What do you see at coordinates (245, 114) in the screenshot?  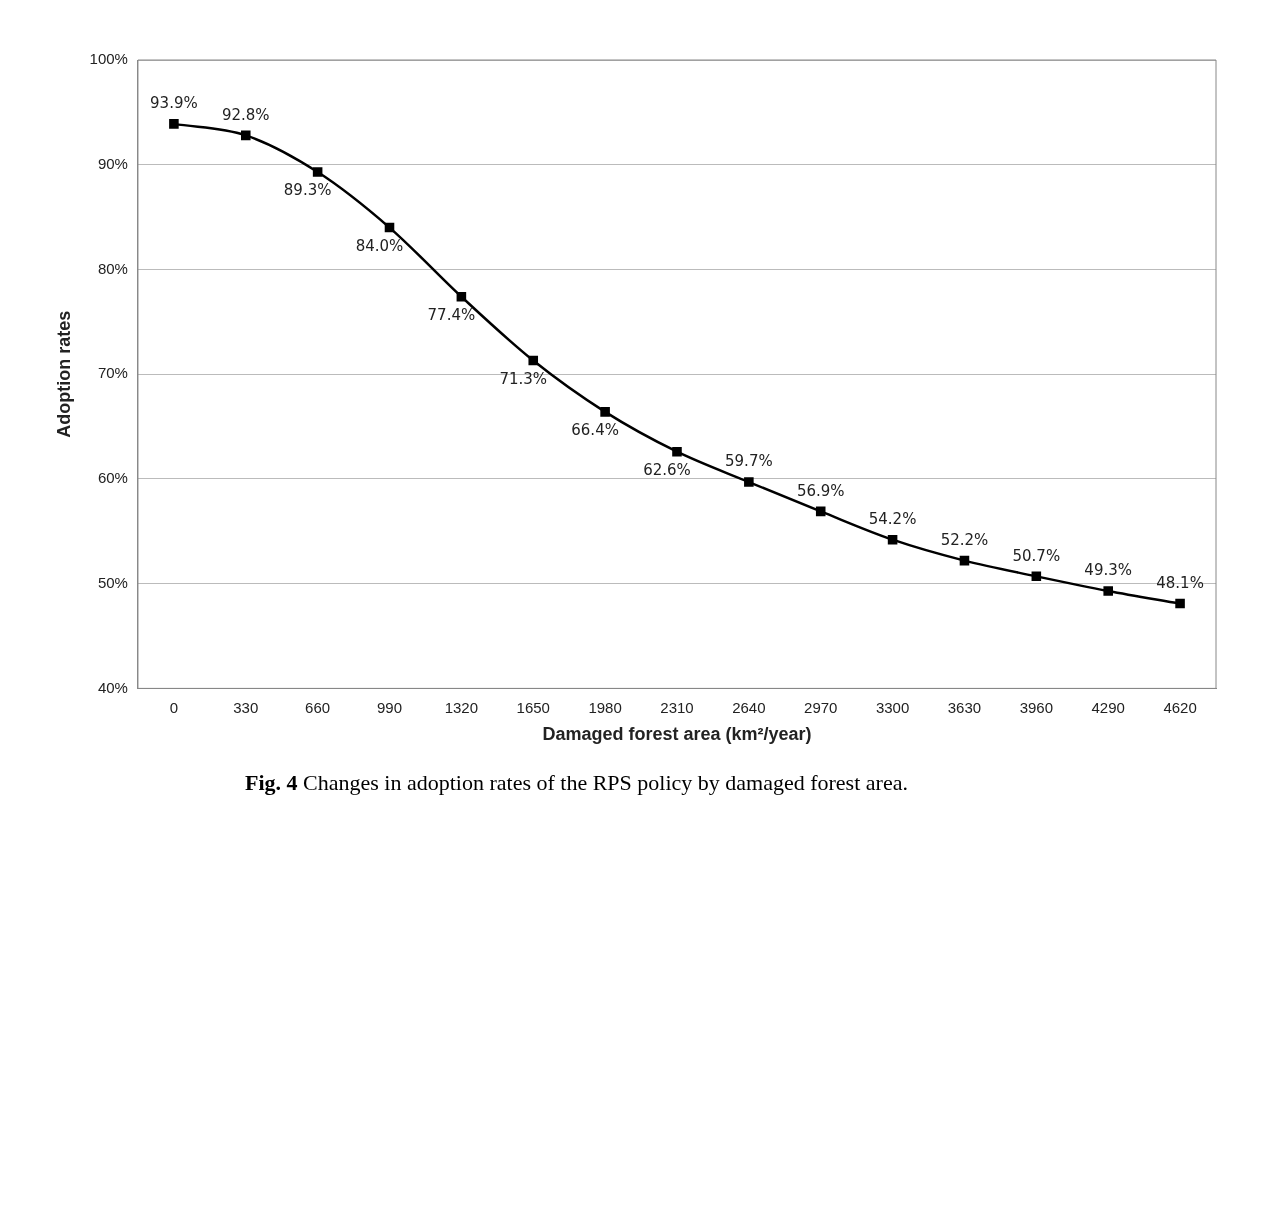 I see `data-label: 92.8%` at bounding box center [245, 114].